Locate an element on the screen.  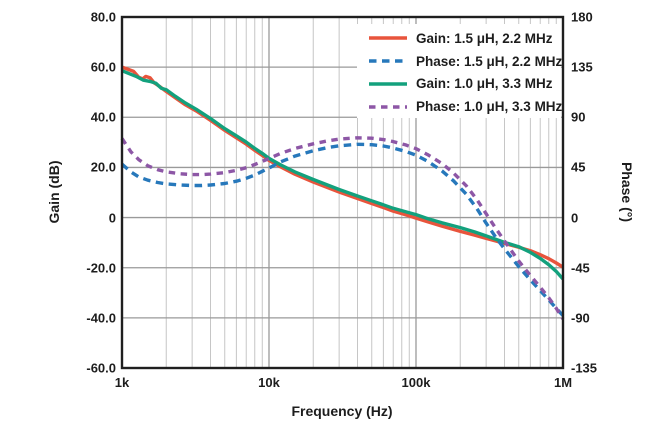
tick-label: -135 is located at coordinates (584, 368).